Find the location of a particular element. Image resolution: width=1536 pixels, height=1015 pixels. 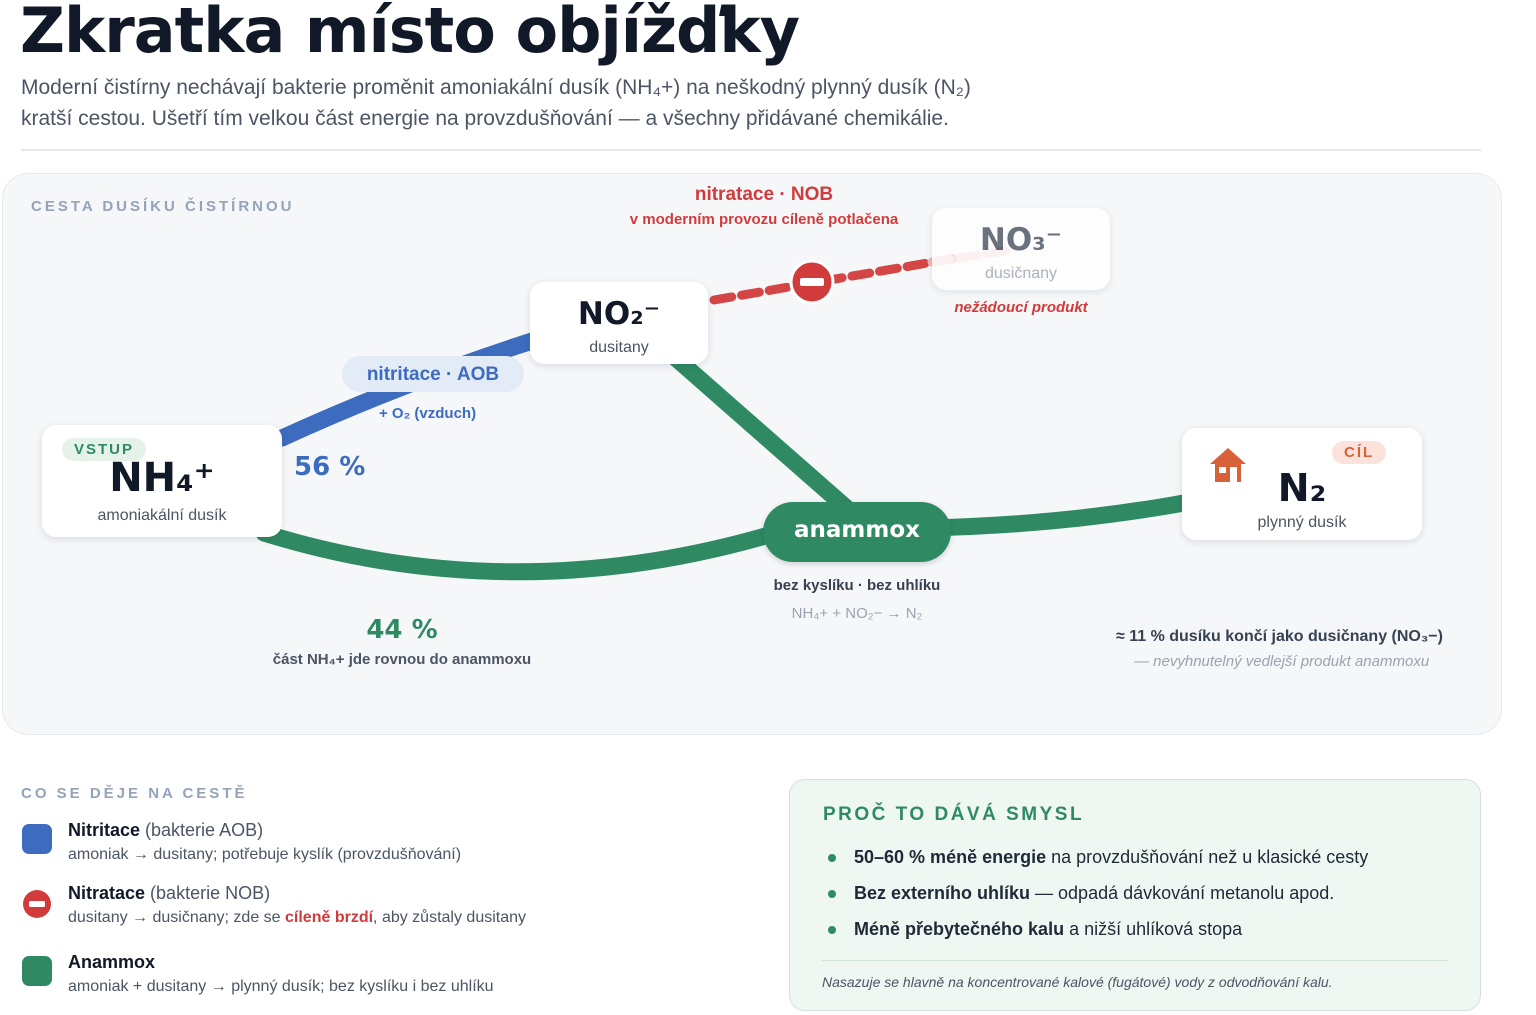

node-no2: NO₂⁻ dusitany is located at coordinates (619, 323).